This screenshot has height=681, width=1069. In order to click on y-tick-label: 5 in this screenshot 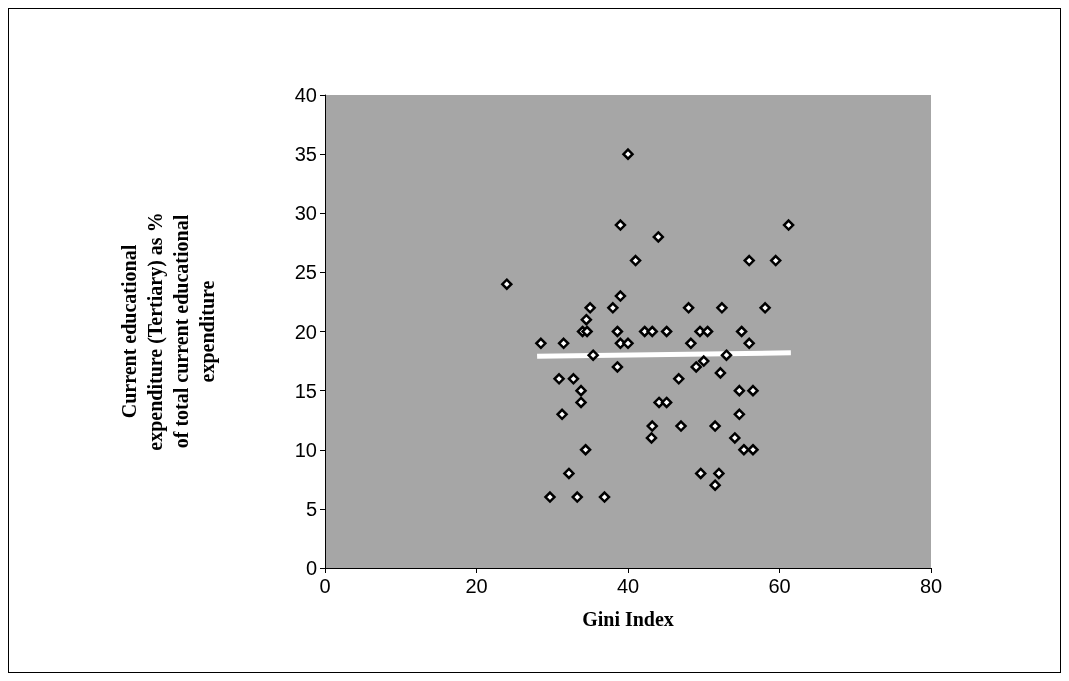, I will do `click(311, 508)`.